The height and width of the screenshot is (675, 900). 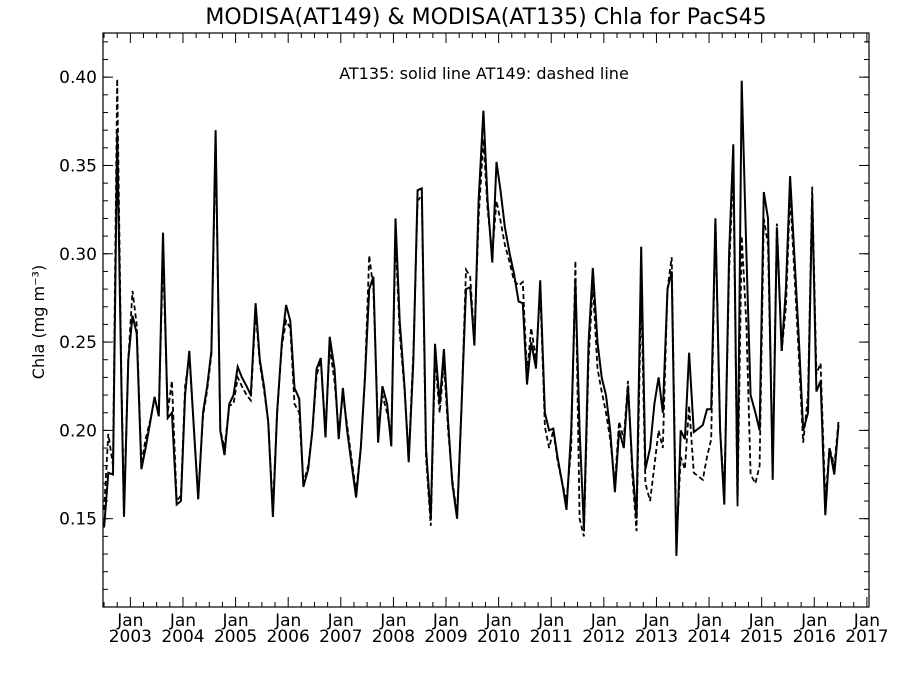 I want to click on y-tick-label: 0.20, so click(x=78, y=431).